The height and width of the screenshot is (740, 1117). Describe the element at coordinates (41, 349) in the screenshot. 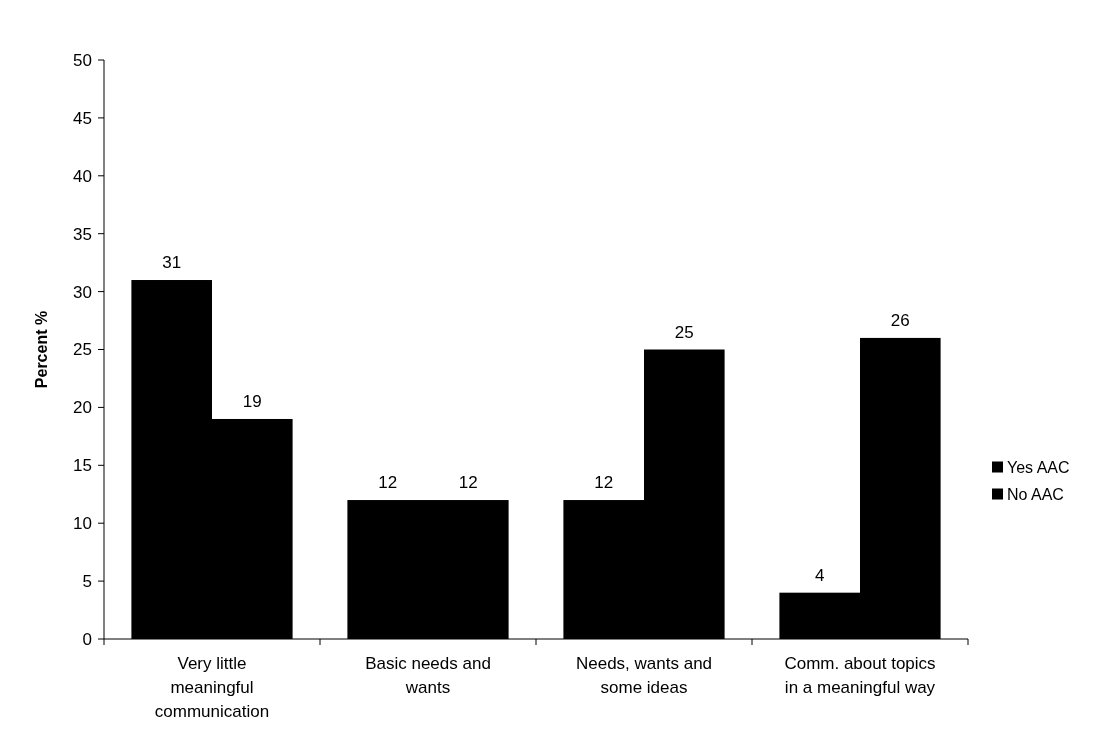

I see `y-axis-title: Percent %` at that location.